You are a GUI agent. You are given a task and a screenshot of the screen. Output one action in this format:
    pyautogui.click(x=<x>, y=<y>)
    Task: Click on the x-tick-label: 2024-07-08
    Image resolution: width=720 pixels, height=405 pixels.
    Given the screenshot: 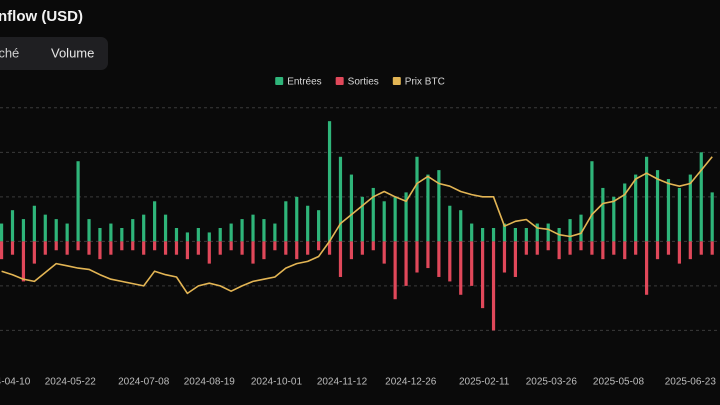 What is the action you would take?
    pyautogui.click(x=144, y=382)
    